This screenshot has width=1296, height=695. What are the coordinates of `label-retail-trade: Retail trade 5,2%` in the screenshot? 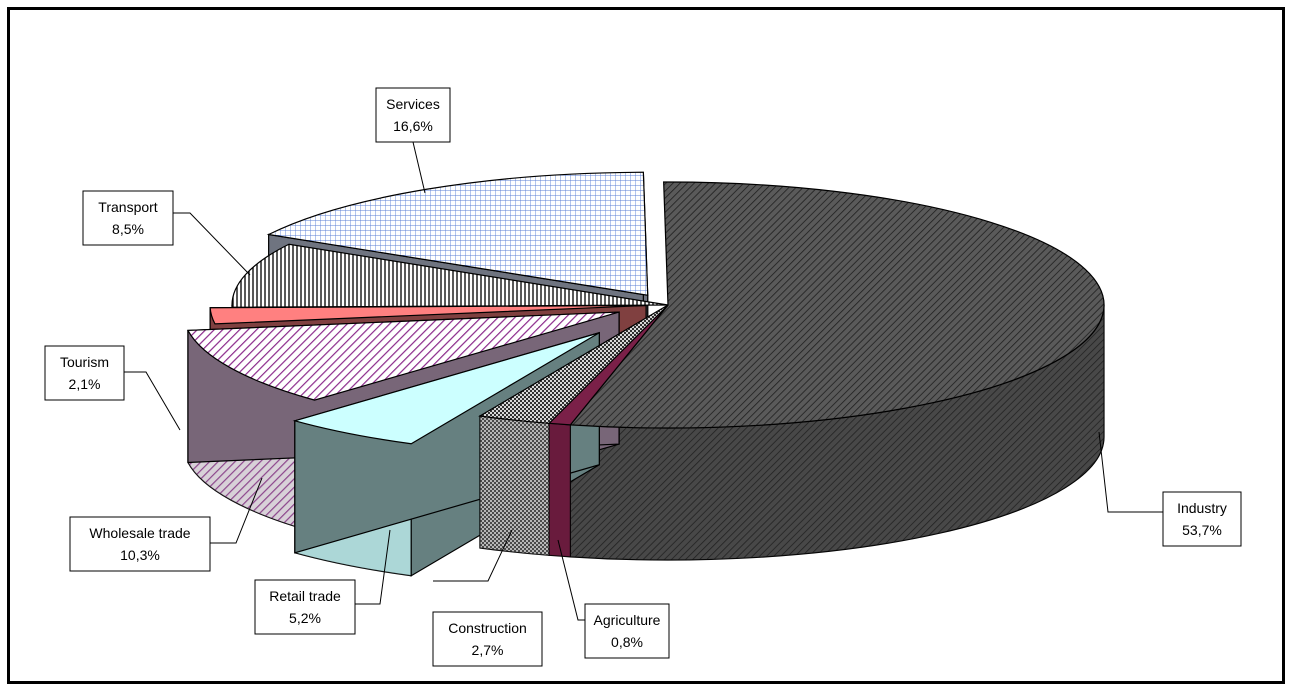 It's located at (322, 582).